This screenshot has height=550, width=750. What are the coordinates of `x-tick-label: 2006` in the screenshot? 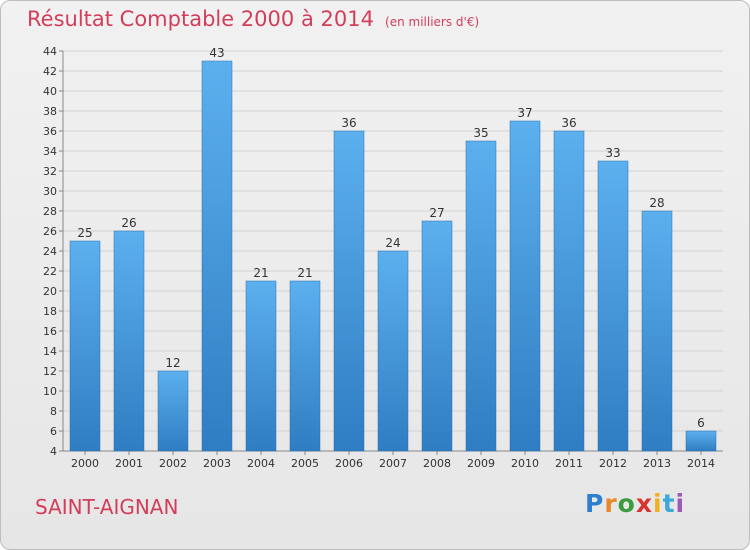 It's located at (349, 463).